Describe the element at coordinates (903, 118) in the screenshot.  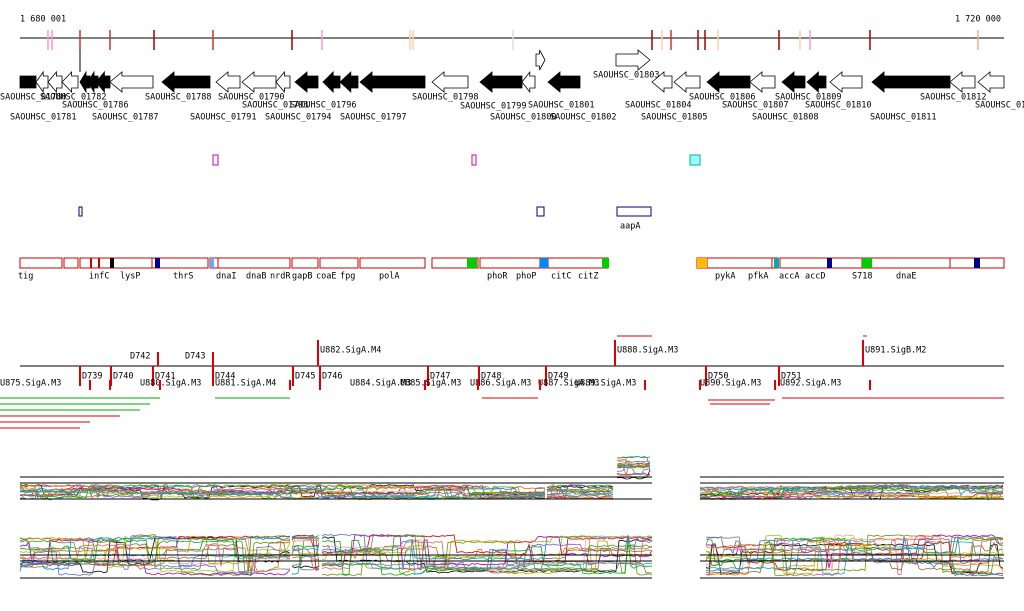
I see `gene-label: SAOUHSC_01811` at that location.